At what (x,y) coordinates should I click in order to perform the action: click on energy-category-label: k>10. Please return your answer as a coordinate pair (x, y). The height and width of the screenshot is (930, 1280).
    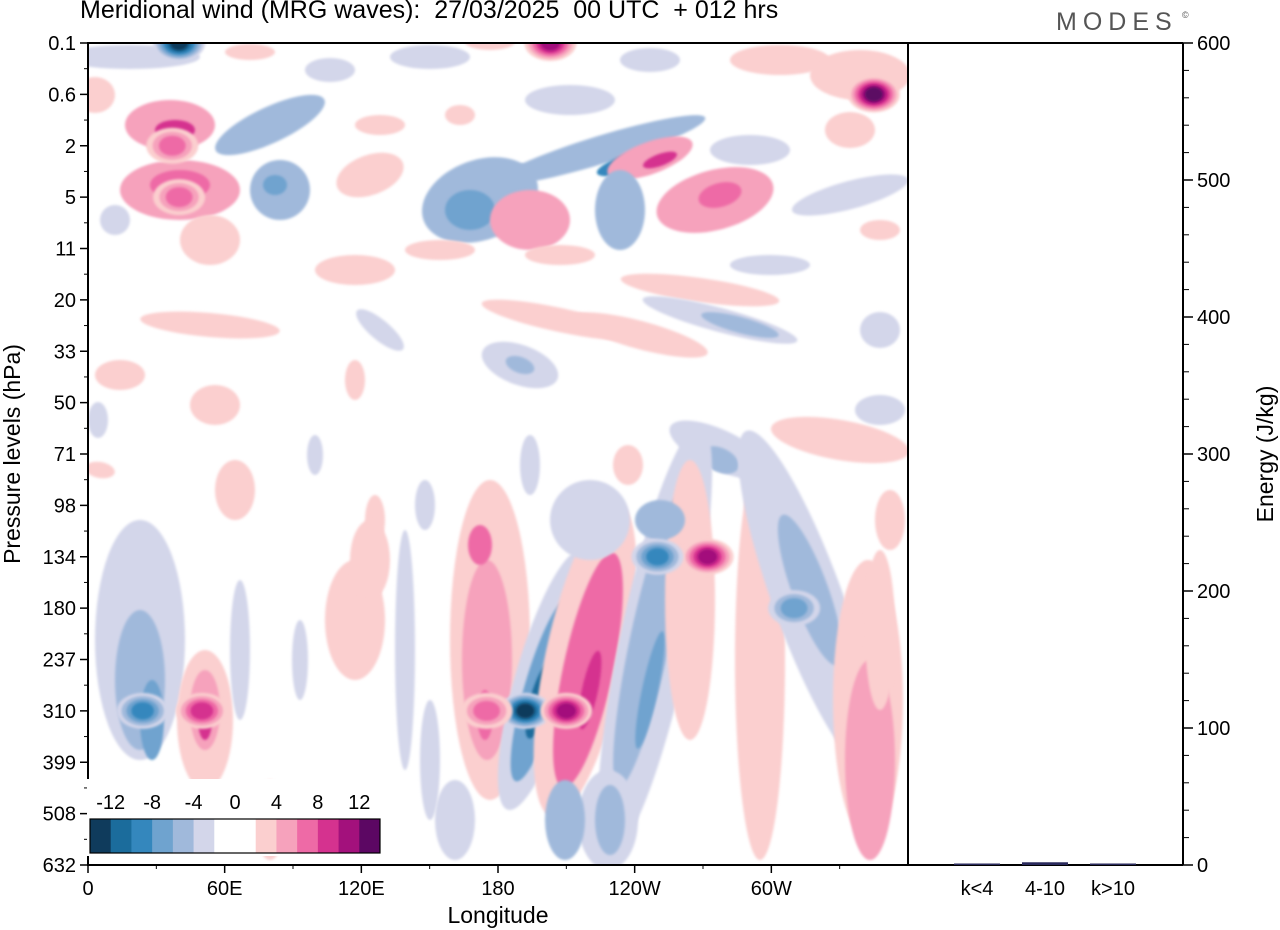
    Looking at the image, I should click on (1113, 889).